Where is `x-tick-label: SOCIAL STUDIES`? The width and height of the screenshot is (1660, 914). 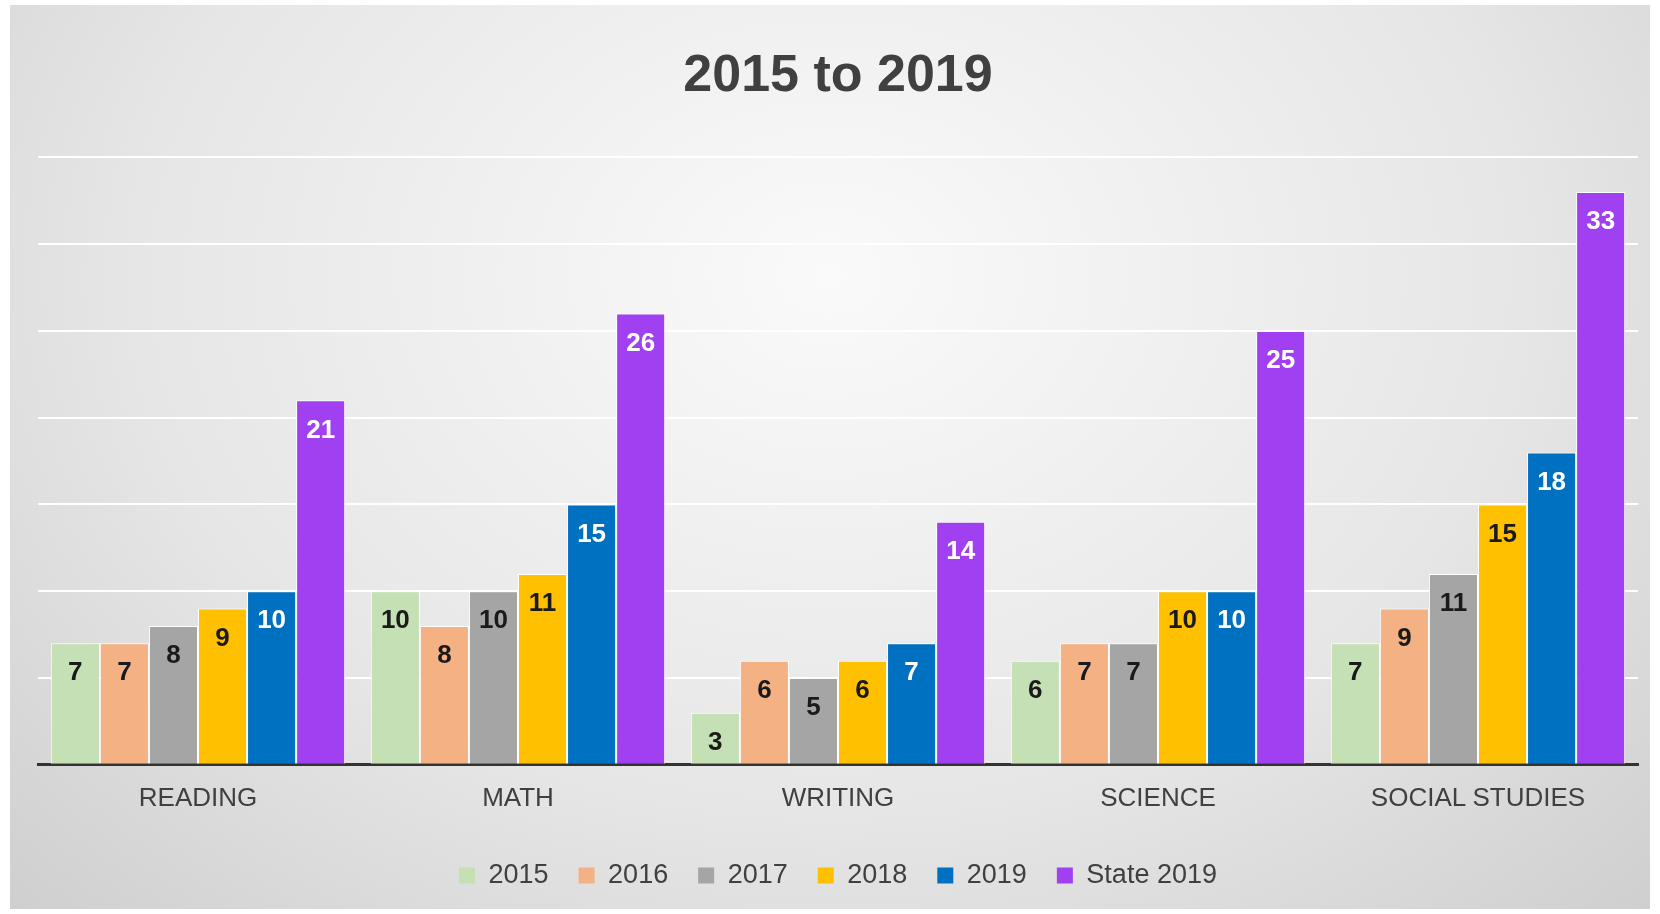
x-tick-label: SOCIAL STUDIES is located at coordinates (1478, 796).